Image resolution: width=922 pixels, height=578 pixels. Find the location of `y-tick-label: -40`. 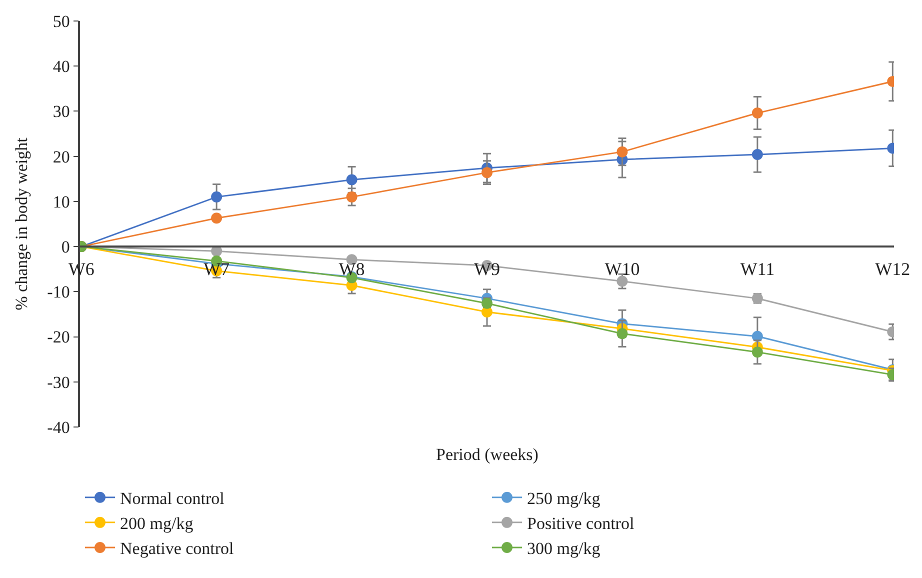

y-tick-label: -40 is located at coordinates (58, 427).